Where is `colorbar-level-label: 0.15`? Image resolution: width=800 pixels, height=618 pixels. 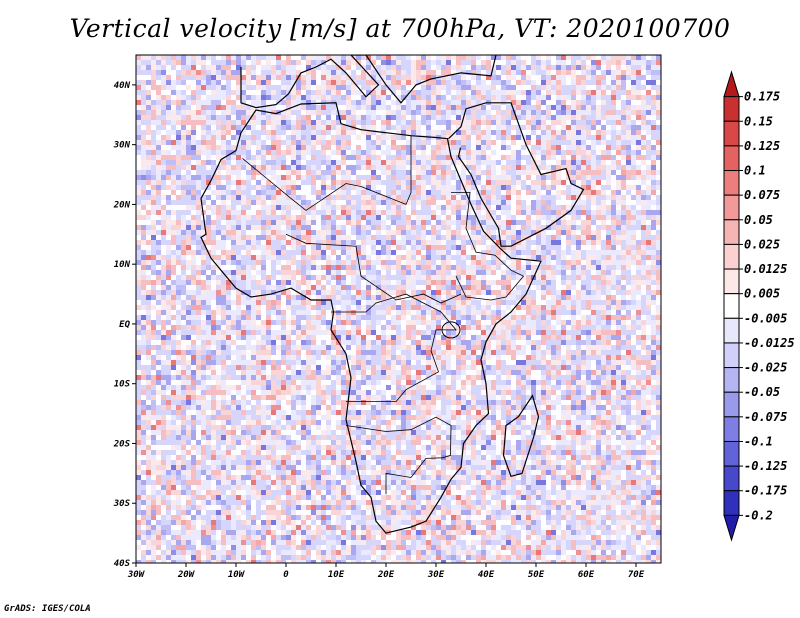 colorbar-level-label: 0.15 is located at coordinates (758, 121).